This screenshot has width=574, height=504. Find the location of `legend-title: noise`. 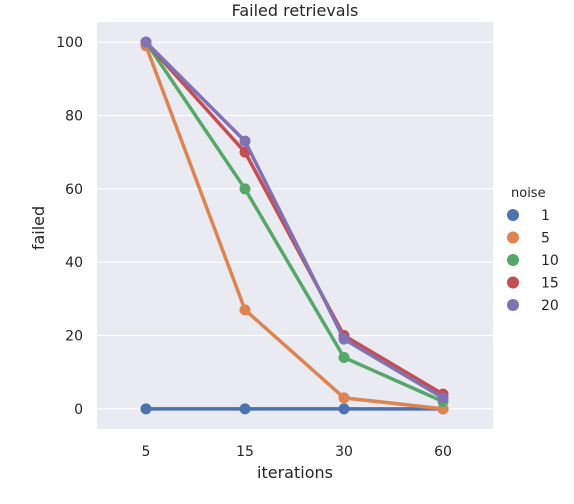

legend-title: noise is located at coordinates (528, 193).